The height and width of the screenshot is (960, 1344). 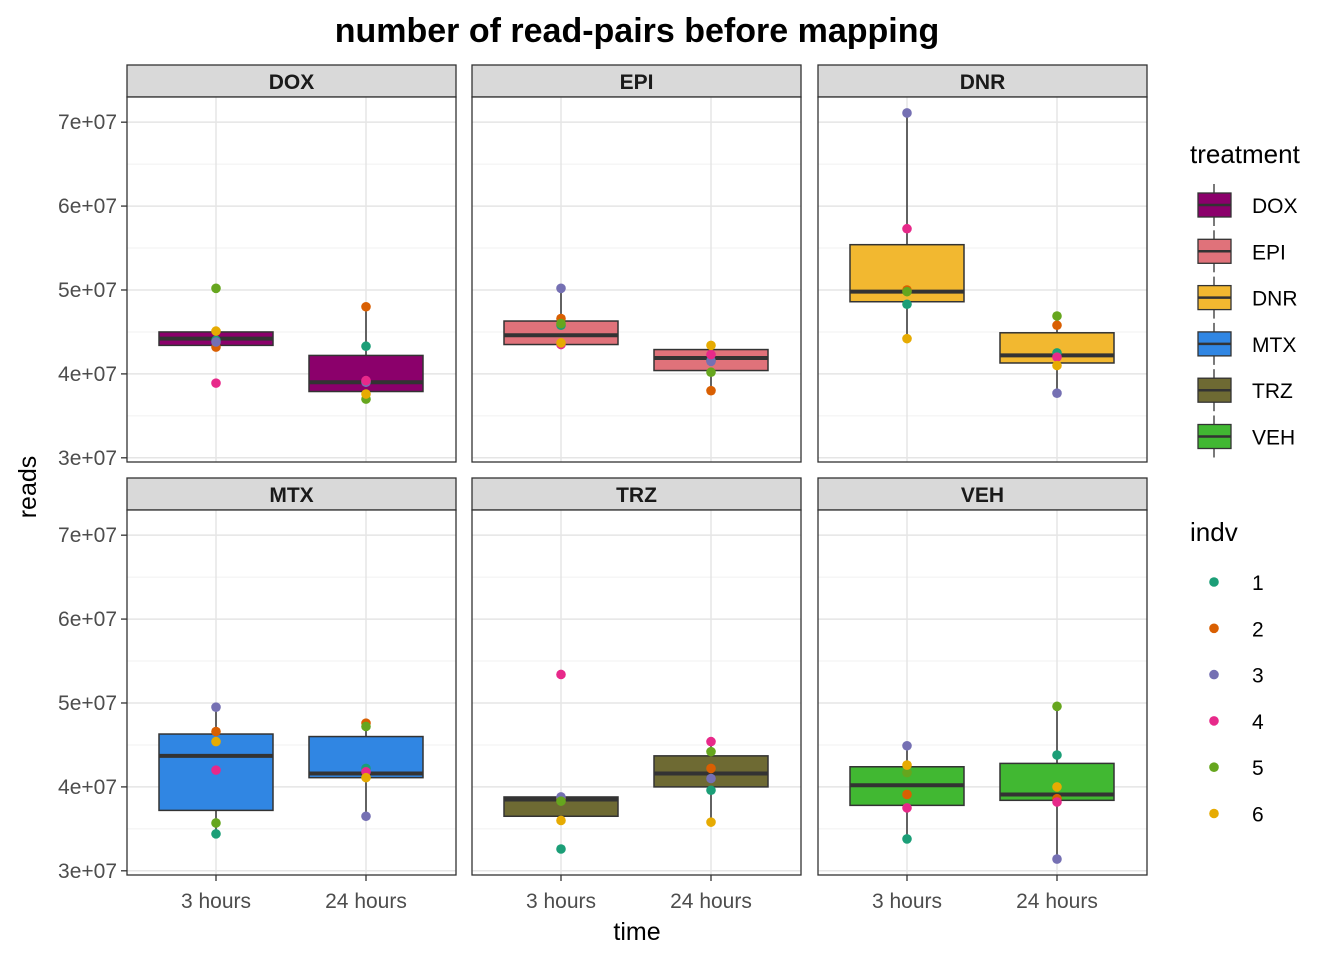 What do you see at coordinates (1245, 154) in the screenshot?
I see `treatment-legend-title: treatment` at bounding box center [1245, 154].